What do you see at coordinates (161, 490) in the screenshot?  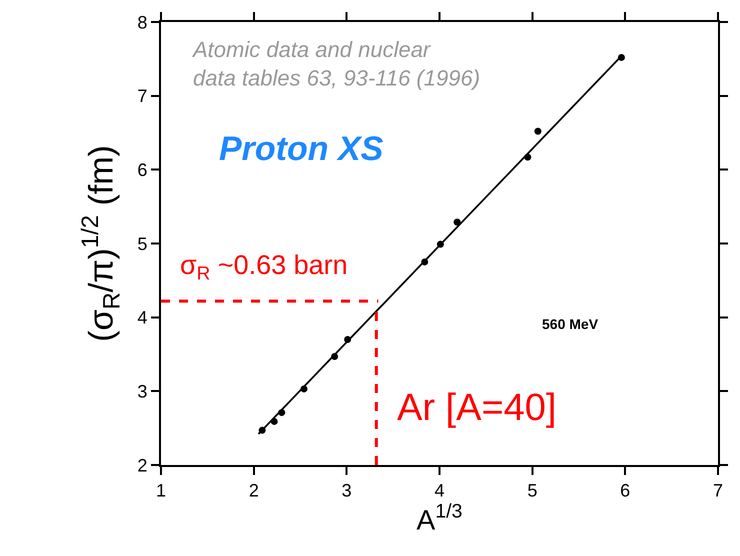 I see `x-tick-label: 1` at bounding box center [161, 490].